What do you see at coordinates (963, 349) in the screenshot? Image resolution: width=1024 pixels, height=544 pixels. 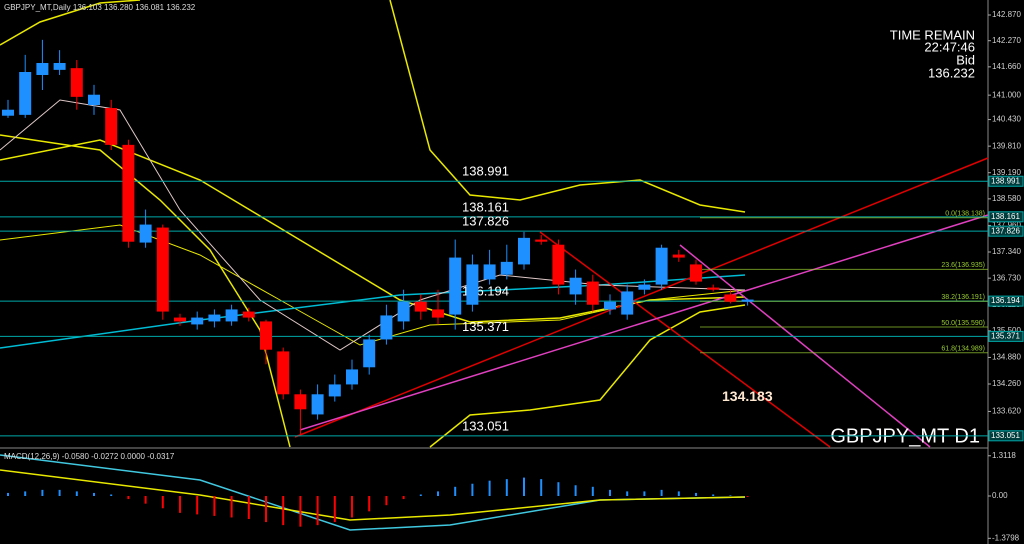 I see `fib-label: 61.8(134.989)` at bounding box center [963, 349].